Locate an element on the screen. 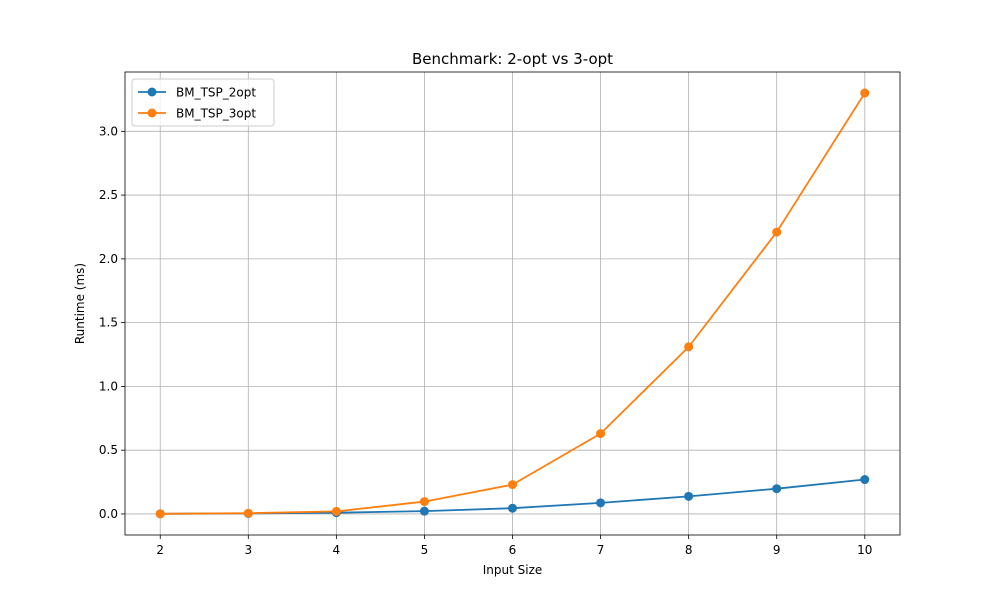  y-tick-label: 1.0 is located at coordinates (108, 386).